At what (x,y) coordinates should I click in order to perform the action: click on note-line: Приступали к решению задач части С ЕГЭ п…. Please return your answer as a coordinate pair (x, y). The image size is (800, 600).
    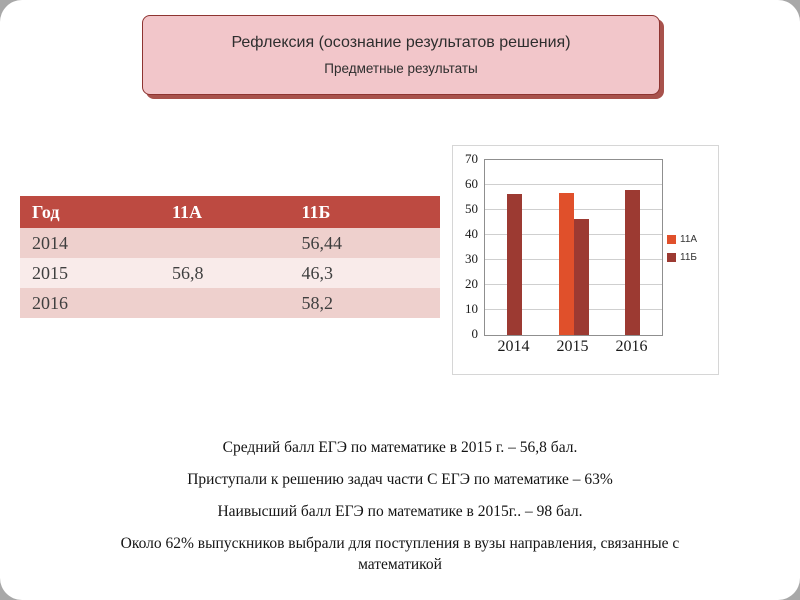
    Looking at the image, I should click on (400, 480).